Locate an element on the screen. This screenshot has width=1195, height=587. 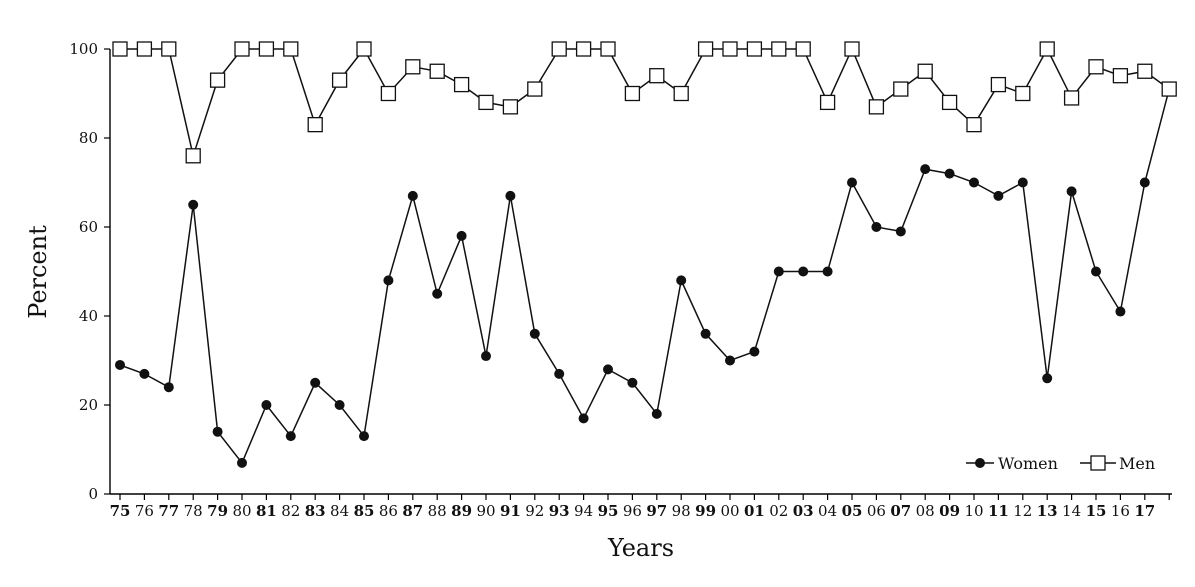
point-men-2017 is located at coordinates (1145, 71).